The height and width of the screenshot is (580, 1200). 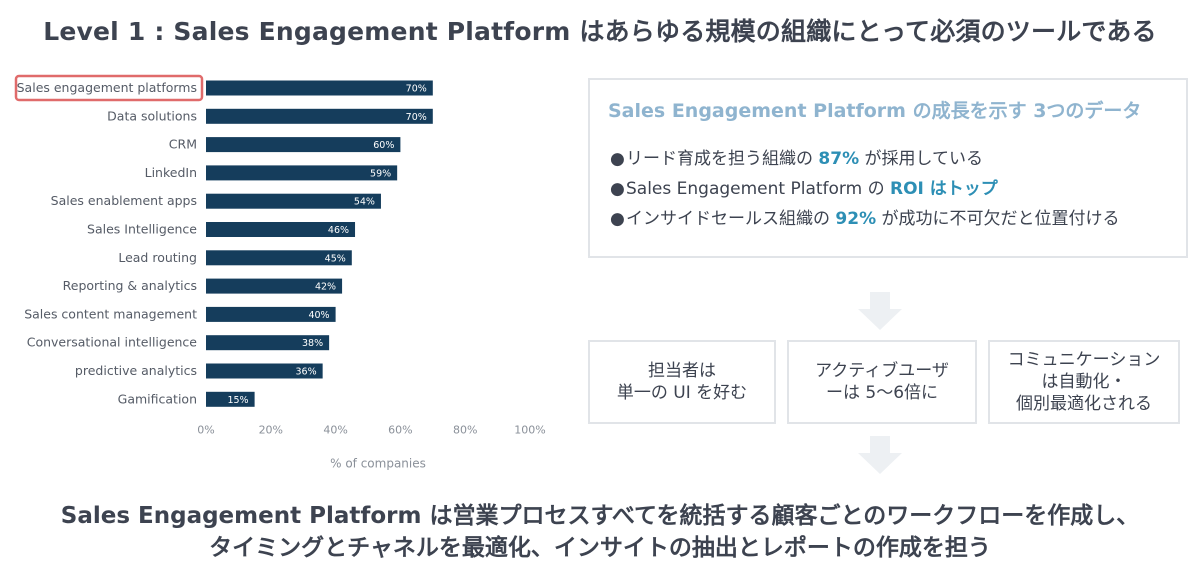 I want to click on bar-value-label: 60%, so click(x=383, y=145).